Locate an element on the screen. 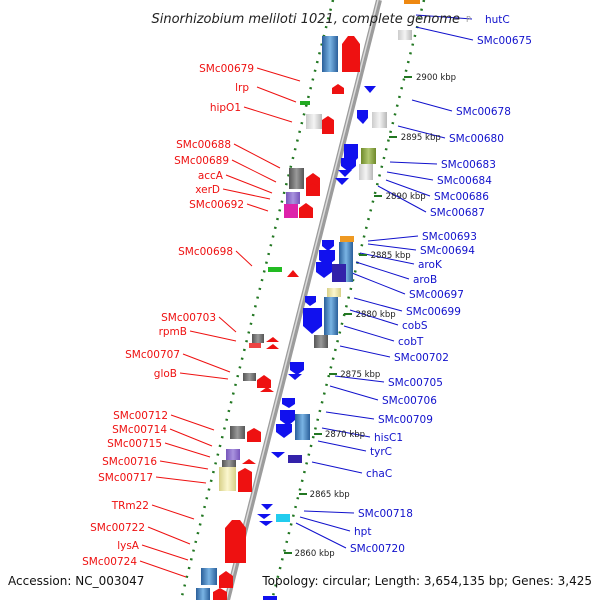  gene-label-right: SMc00686 is located at coordinates (461, 197).